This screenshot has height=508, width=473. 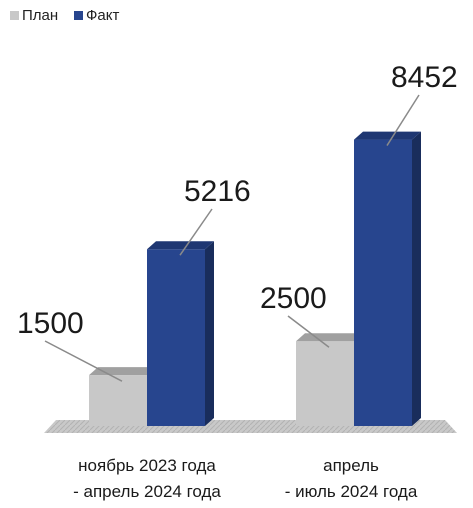 What do you see at coordinates (293, 298) in the screenshot?
I see `data-label-plan-2: 2500` at bounding box center [293, 298].